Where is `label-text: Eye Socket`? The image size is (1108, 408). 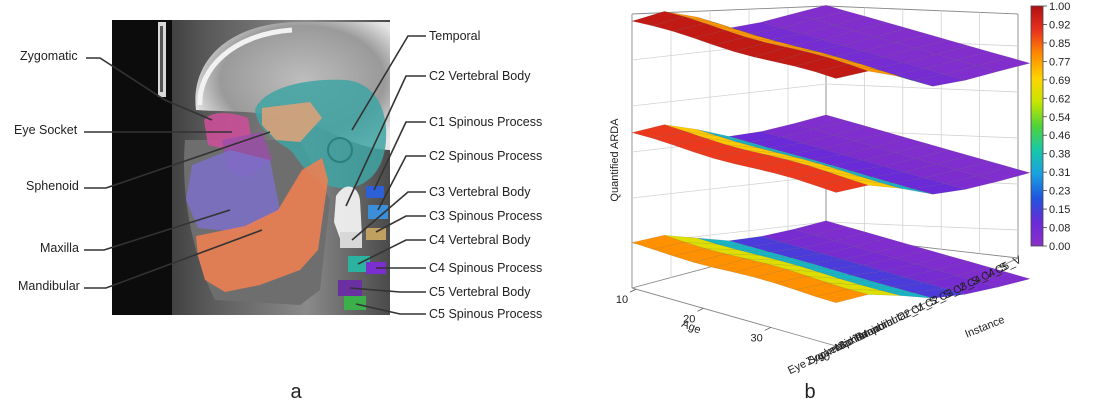
label-text: Eye Socket is located at coordinates (46, 130).